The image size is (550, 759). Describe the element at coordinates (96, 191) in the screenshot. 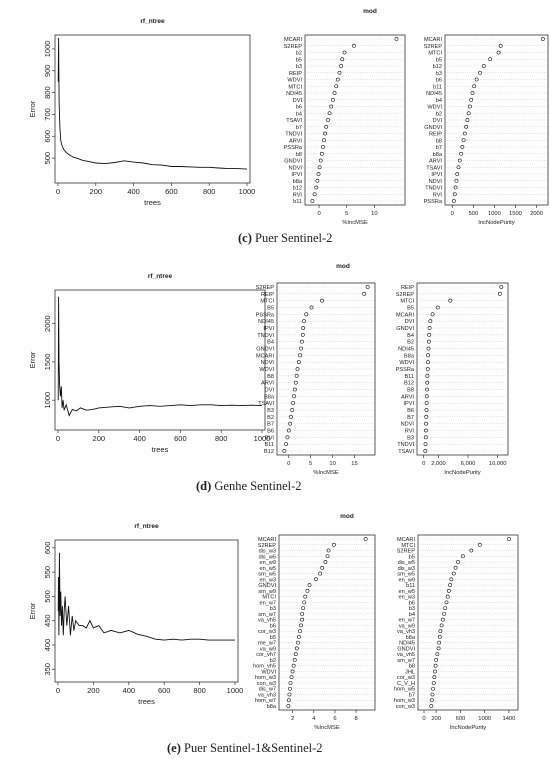

I see `x-tick-label: 200` at that location.